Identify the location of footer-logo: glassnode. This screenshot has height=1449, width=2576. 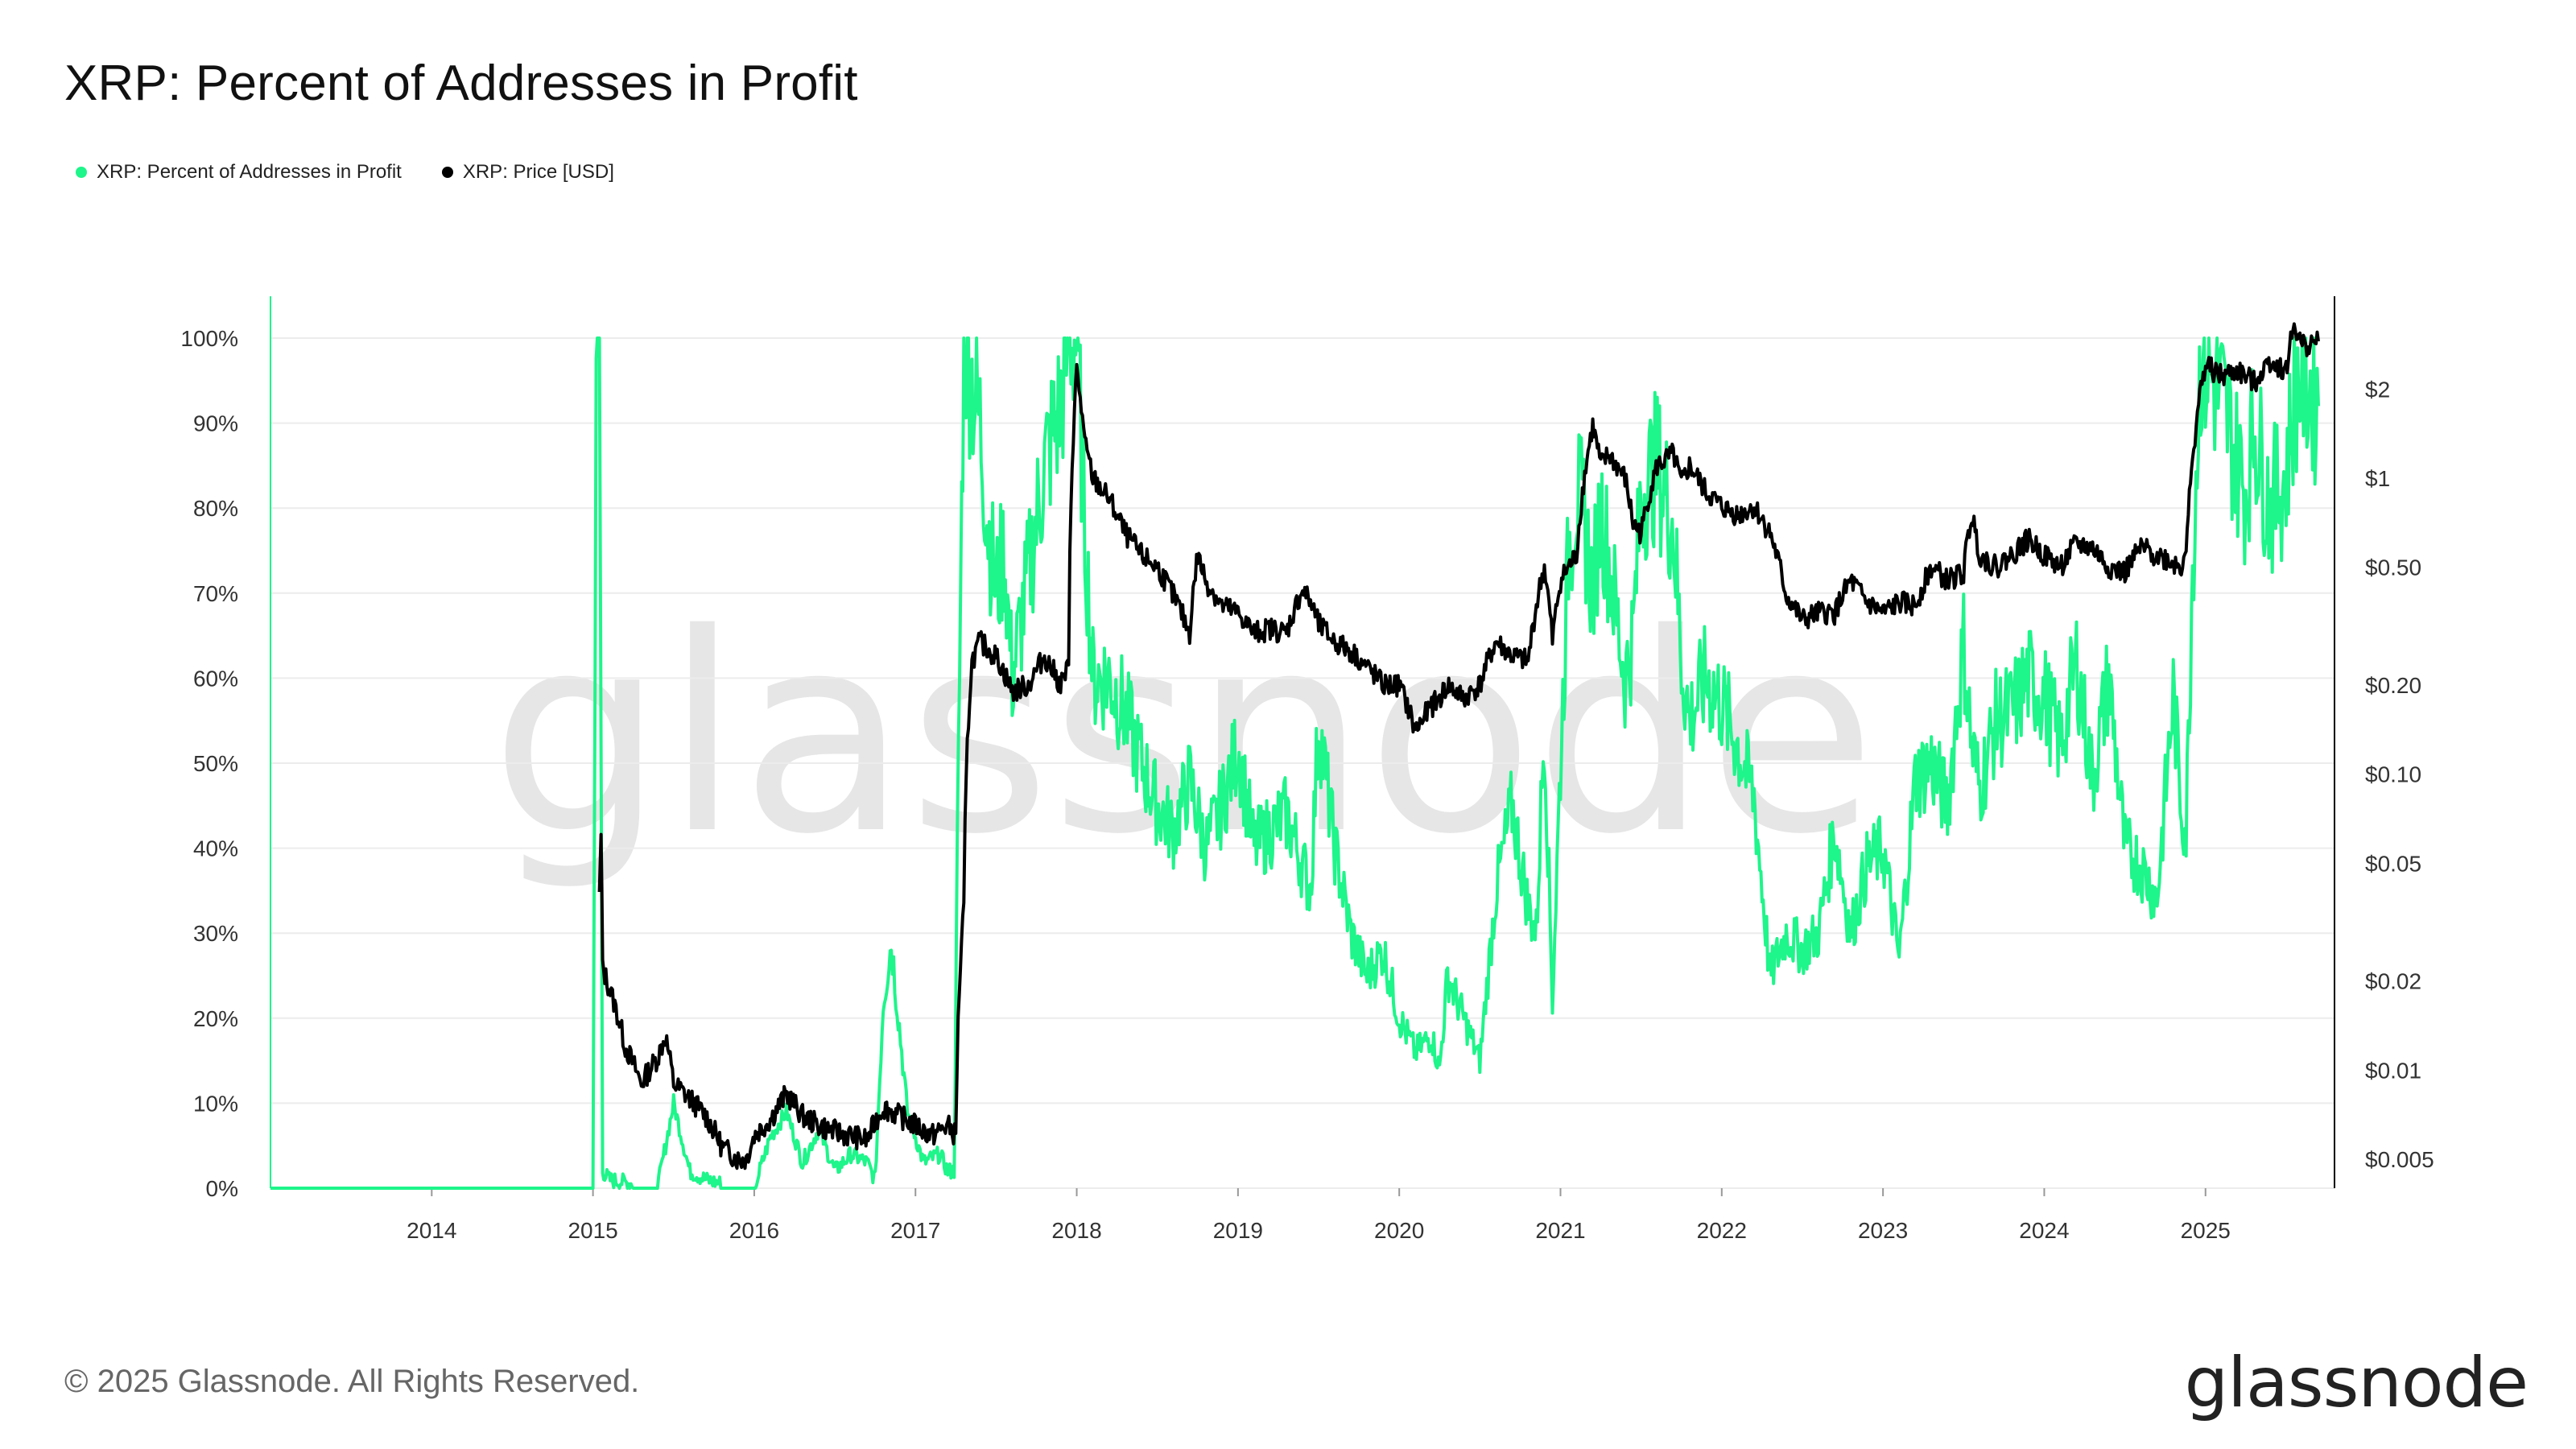
(2356, 1383).